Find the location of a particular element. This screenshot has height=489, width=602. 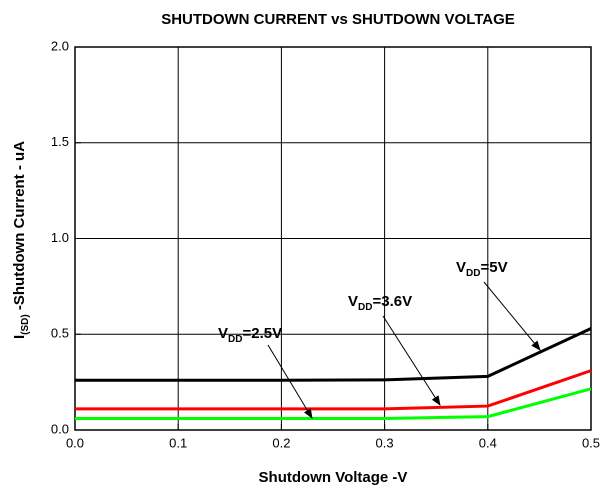

y-tick-label: 1.5 is located at coordinates (60, 141).